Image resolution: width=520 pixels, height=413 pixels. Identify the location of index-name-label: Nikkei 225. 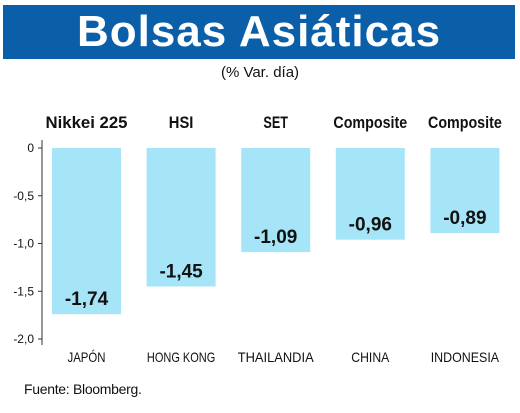
(87, 122).